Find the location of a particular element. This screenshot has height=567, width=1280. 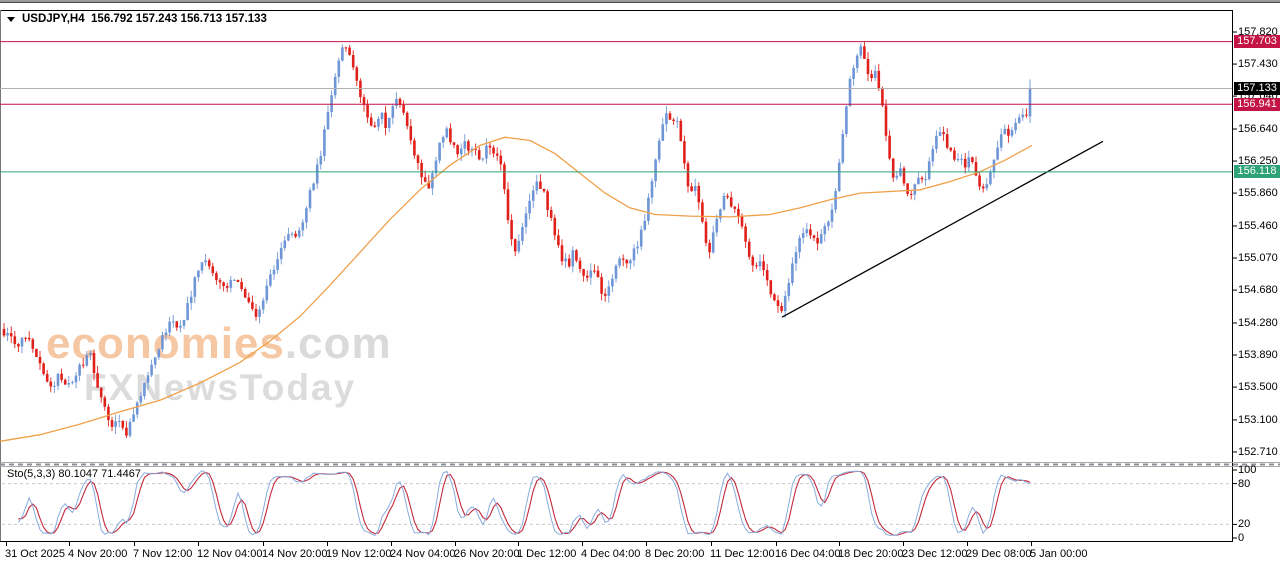

time-axis-label: 7 Nov 12:00 is located at coordinates (163, 554).